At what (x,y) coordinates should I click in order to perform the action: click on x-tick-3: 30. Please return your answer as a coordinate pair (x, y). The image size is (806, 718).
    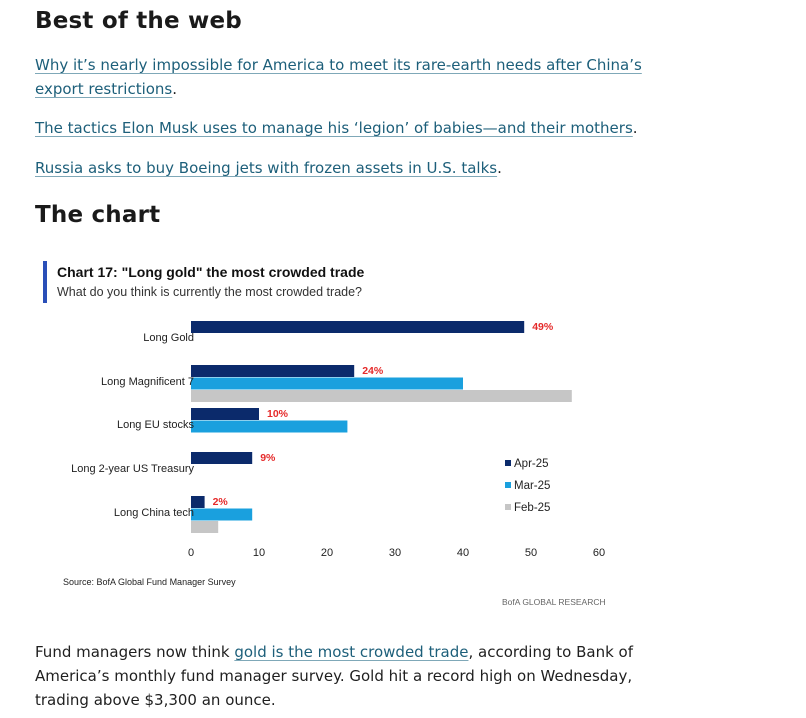
    Looking at the image, I should click on (395, 553).